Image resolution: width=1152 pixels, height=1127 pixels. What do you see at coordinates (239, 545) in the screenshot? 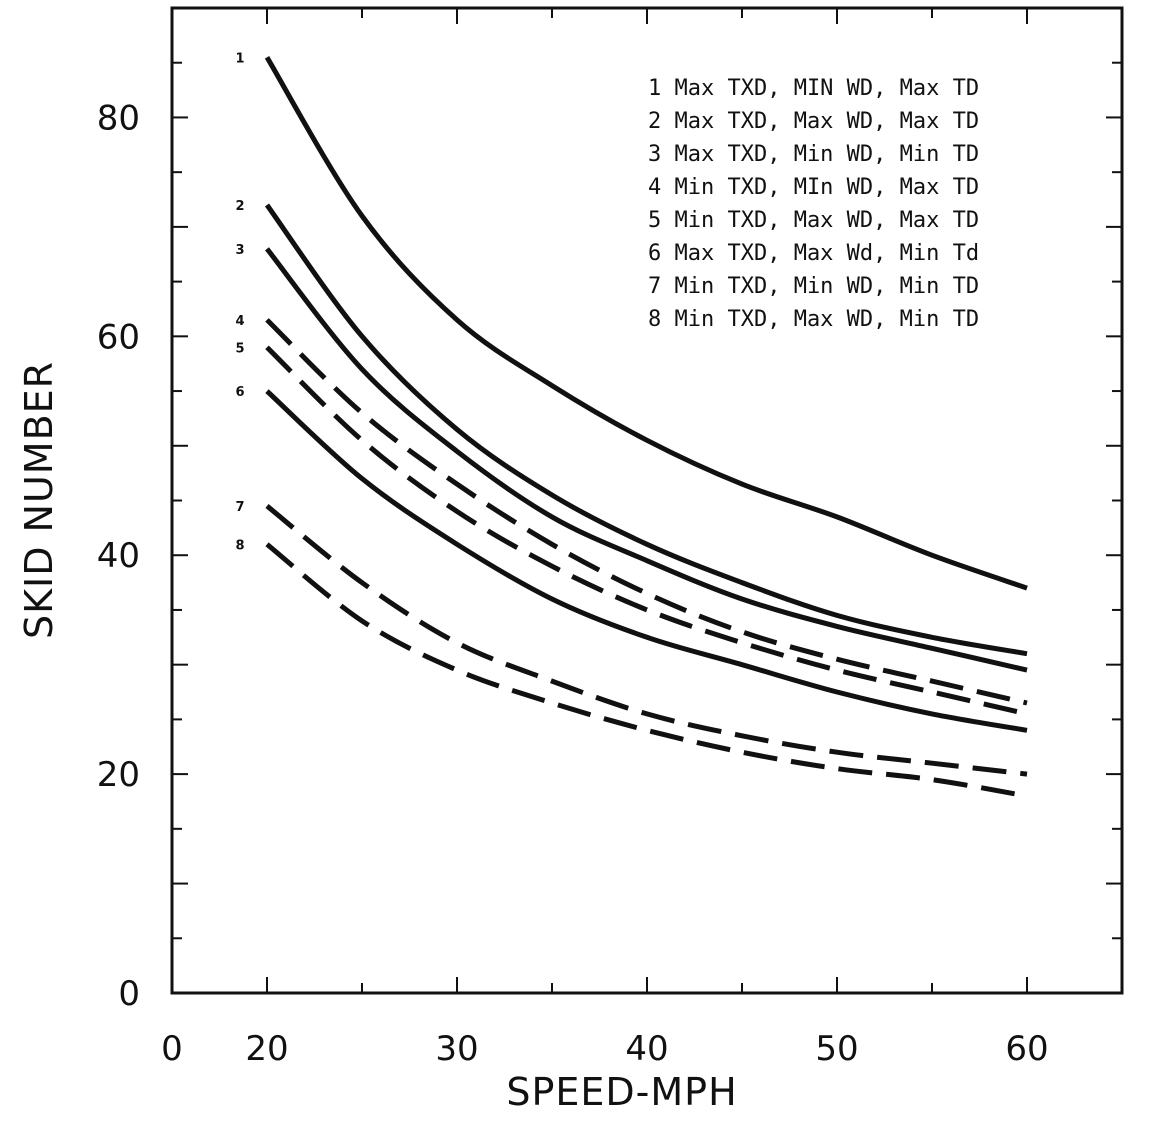
I see `series-8-label: 8` at bounding box center [239, 545].